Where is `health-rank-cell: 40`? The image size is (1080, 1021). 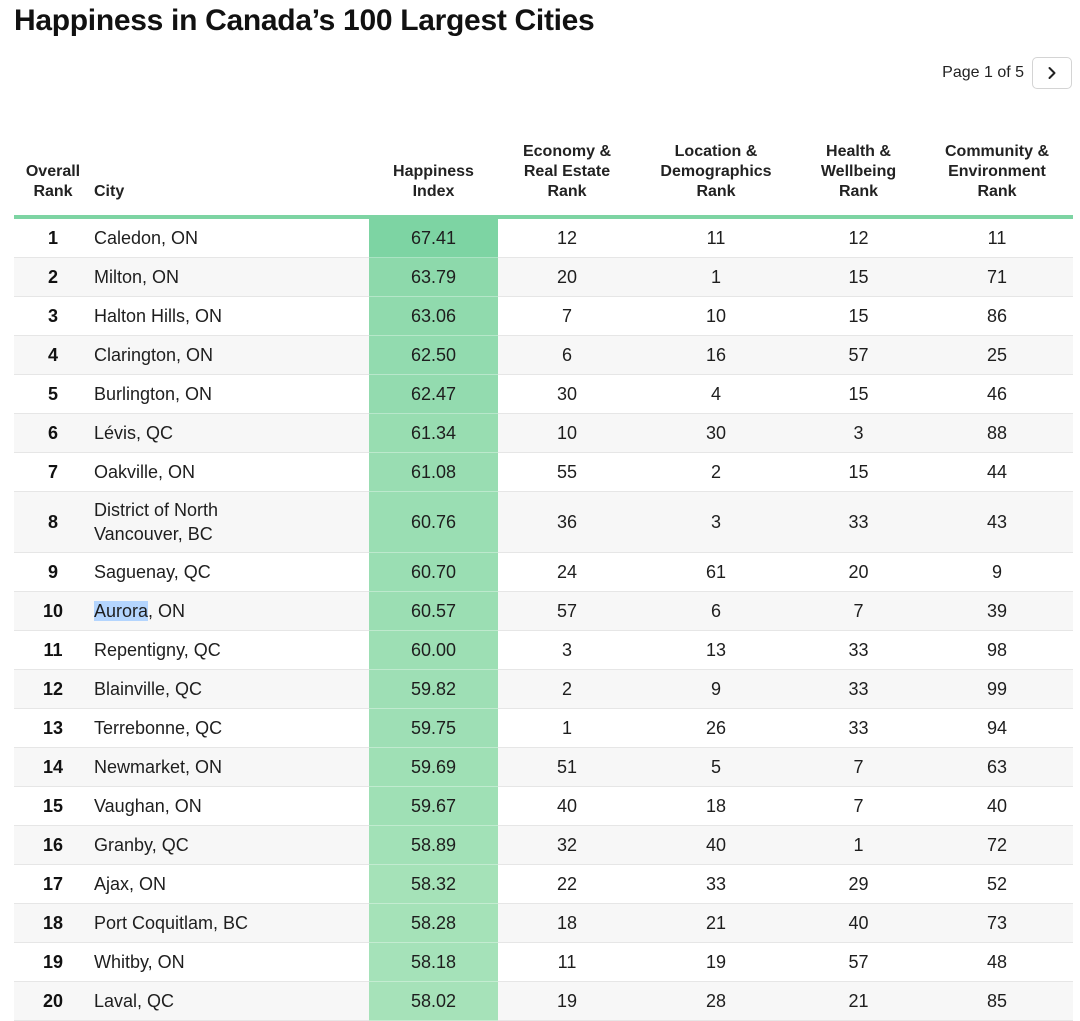 health-rank-cell: 40 is located at coordinates (858, 923).